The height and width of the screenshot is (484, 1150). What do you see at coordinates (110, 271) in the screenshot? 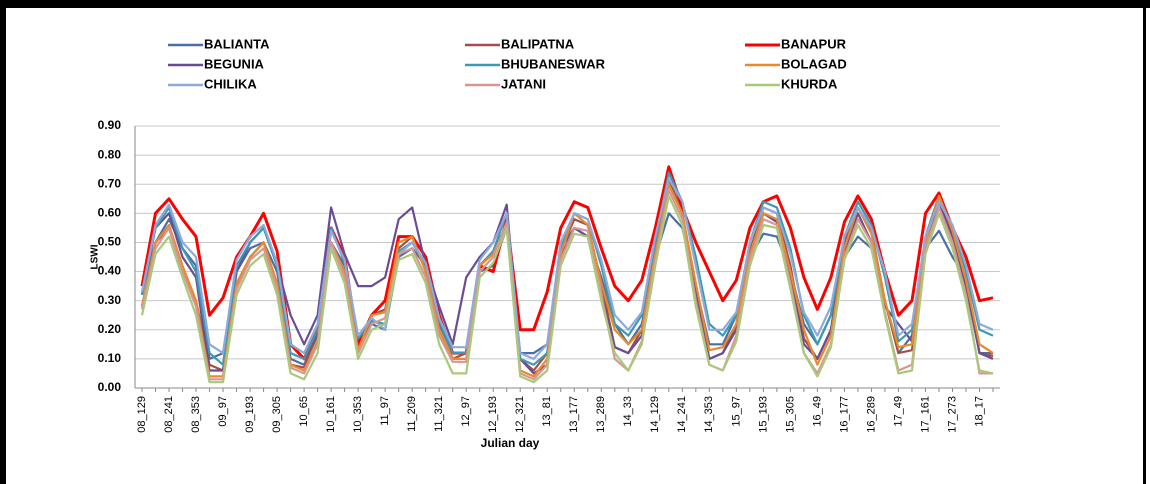
I see `y-tick-label: 0.40` at bounding box center [110, 271].